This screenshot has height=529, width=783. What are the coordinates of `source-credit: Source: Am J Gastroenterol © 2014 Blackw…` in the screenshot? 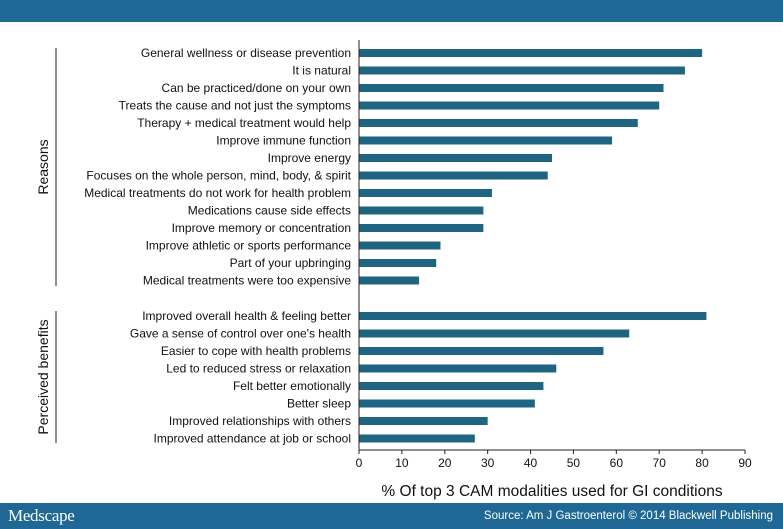 It's located at (628, 516).